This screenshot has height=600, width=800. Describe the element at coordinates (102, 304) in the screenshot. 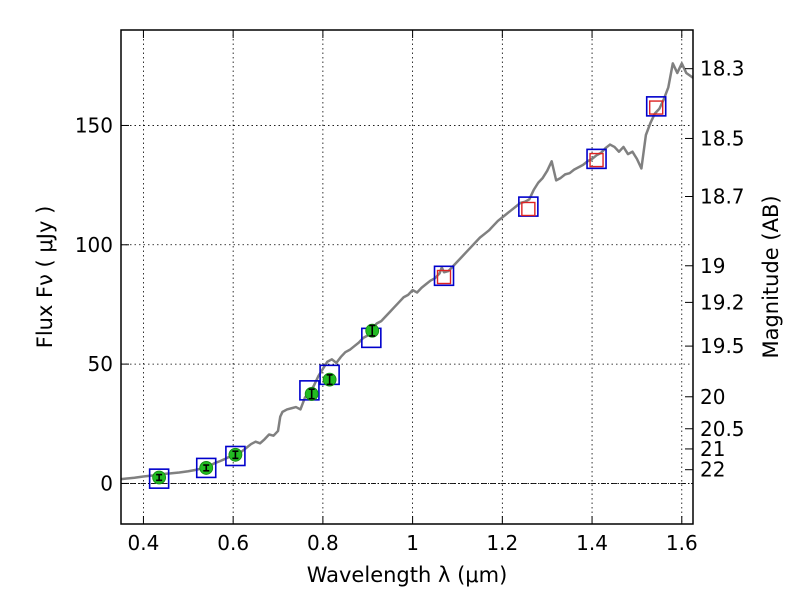

I see `y-axis-ticks: 0 50 100 150` at that location.